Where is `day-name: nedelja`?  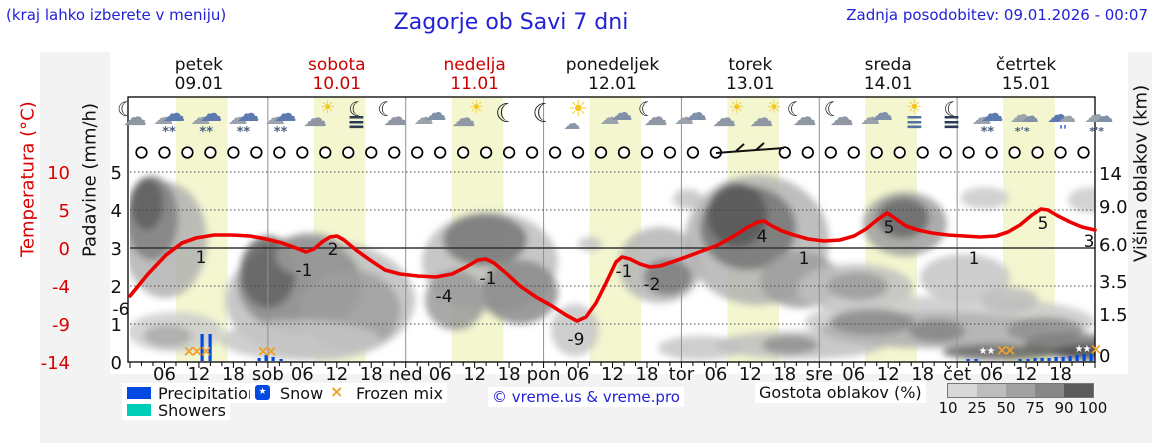
day-name: nedelja is located at coordinates (474, 65).